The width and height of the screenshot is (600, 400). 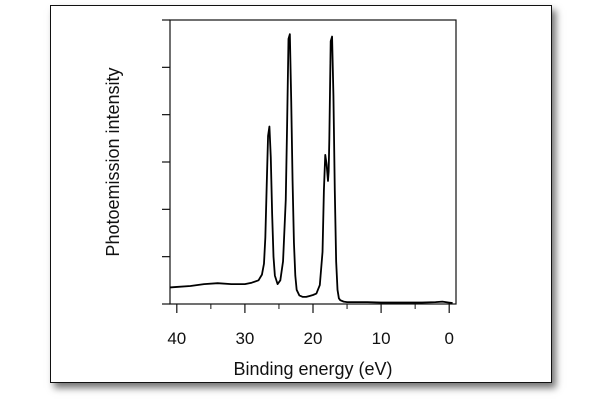 What do you see at coordinates (244, 338) in the screenshot?
I see `x-tick-label-30: 30` at bounding box center [244, 338].